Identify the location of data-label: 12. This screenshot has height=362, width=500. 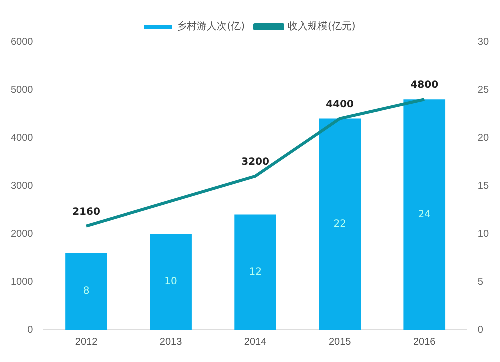
(255, 272).